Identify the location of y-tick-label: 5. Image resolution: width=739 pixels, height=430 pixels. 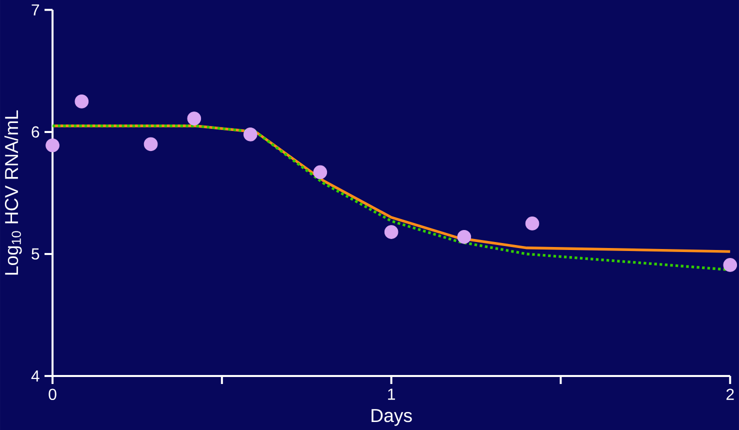
(36, 254).